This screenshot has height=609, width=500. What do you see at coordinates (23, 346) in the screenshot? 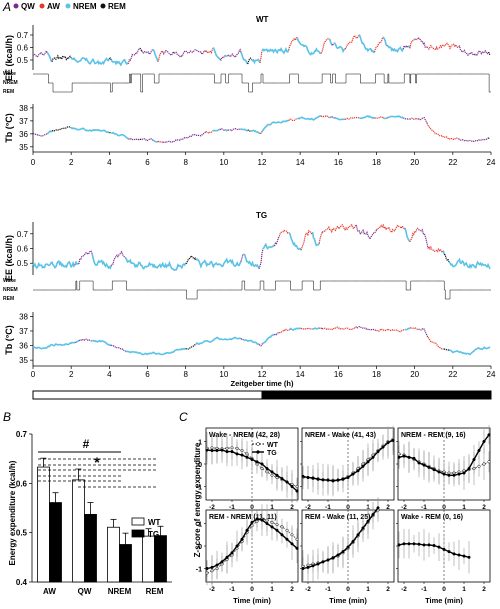
I see `tb-tick-label: 36` at bounding box center [23, 346].